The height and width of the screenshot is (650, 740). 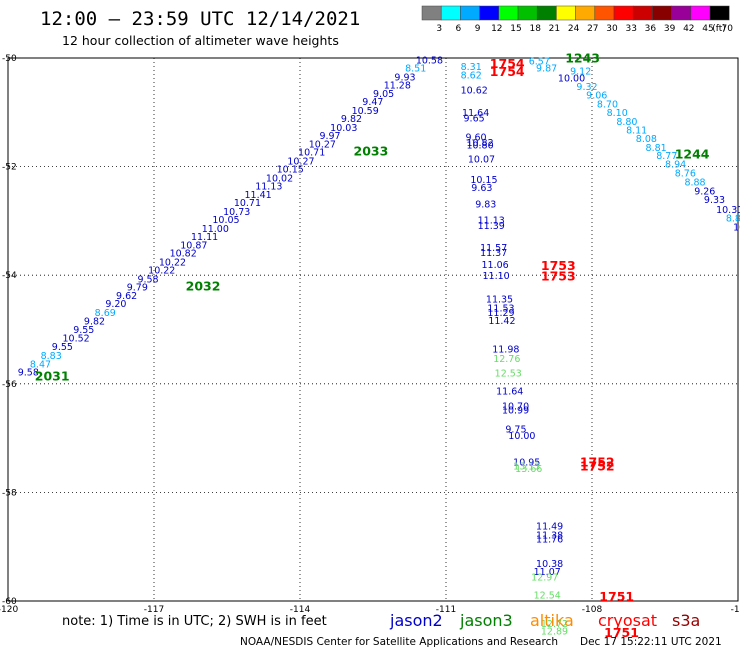 What do you see at coordinates (544, 577) in the screenshot?
I see `wave-height-value: 12.97` at bounding box center [544, 577].